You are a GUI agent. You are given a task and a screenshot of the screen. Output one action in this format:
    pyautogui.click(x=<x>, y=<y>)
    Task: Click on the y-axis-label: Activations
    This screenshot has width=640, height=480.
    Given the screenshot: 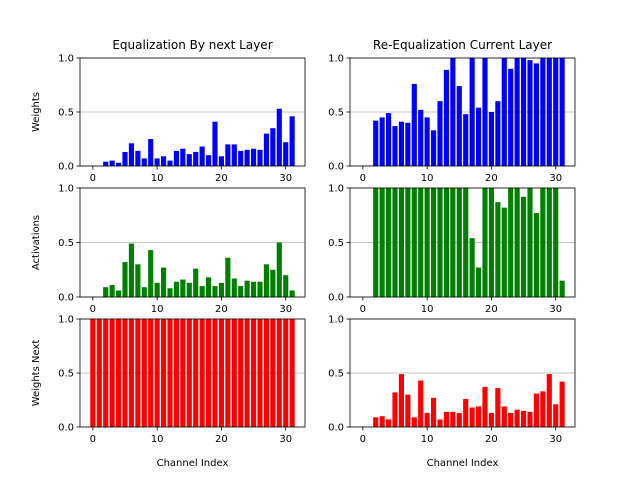 What is the action you would take?
    pyautogui.click(x=36, y=242)
    